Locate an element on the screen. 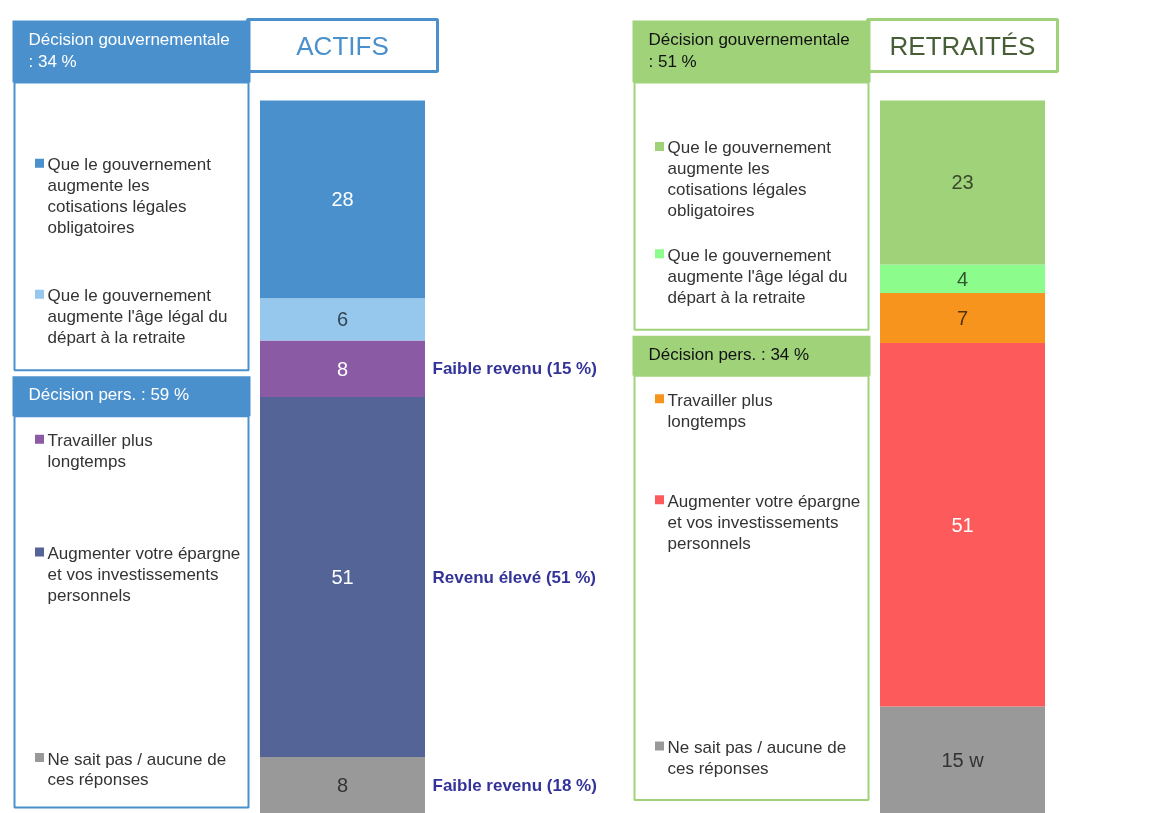 The height and width of the screenshot is (813, 1153). text: Décision pers. : 34 % is located at coordinates (729, 354).